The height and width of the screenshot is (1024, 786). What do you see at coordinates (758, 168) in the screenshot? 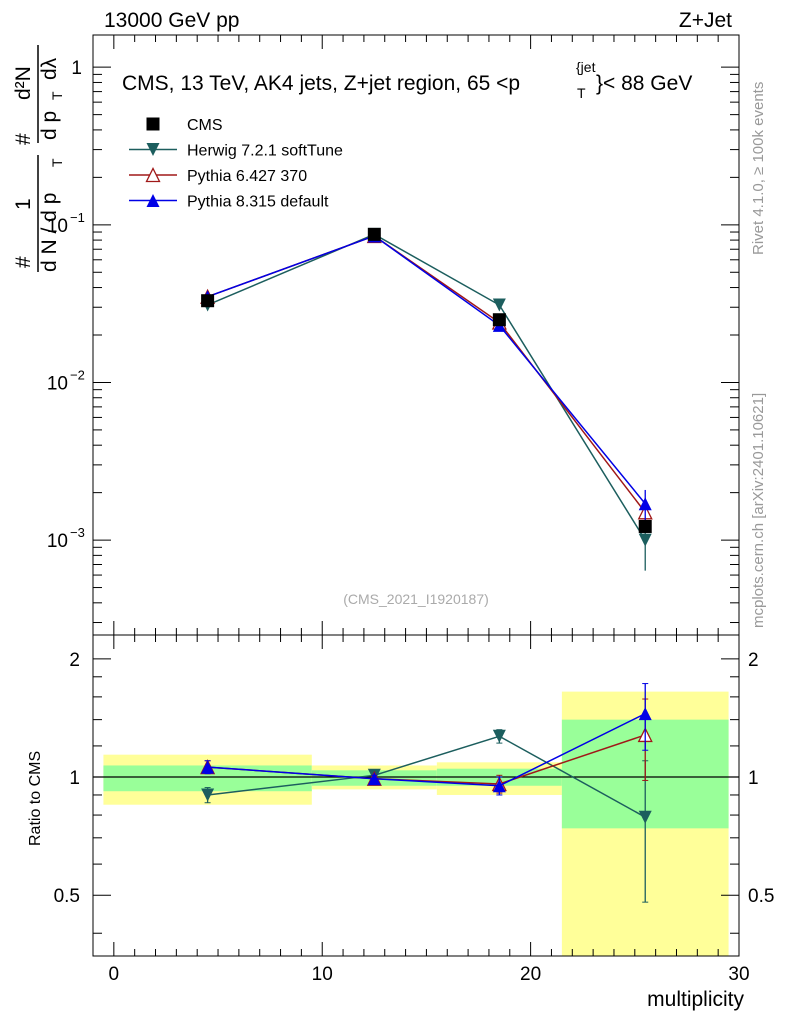
I see `rivet-label: Rivet 4.1.0, ≥ 100k events` at bounding box center [758, 168].